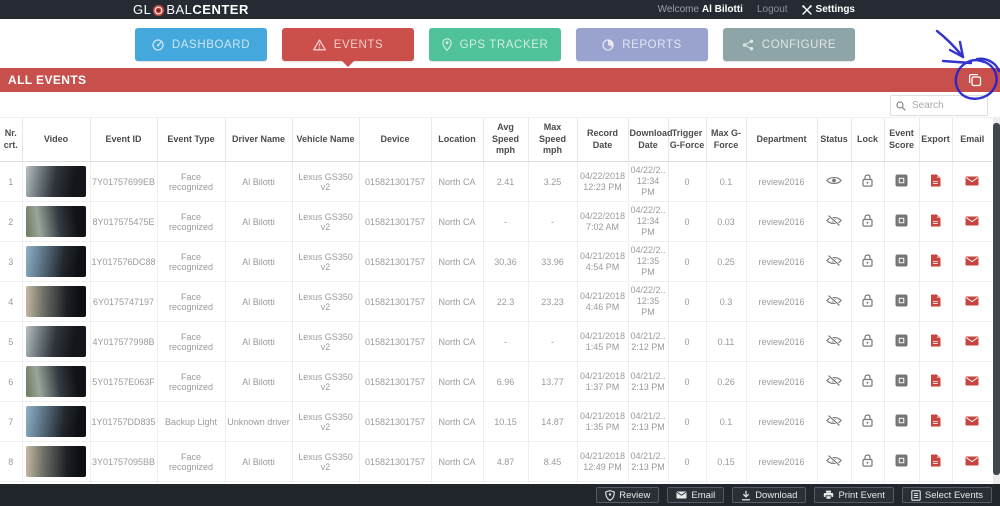 The height and width of the screenshot is (506, 1000). What do you see at coordinates (975, 80) in the screenshot?
I see `copy-icon` at bounding box center [975, 80].